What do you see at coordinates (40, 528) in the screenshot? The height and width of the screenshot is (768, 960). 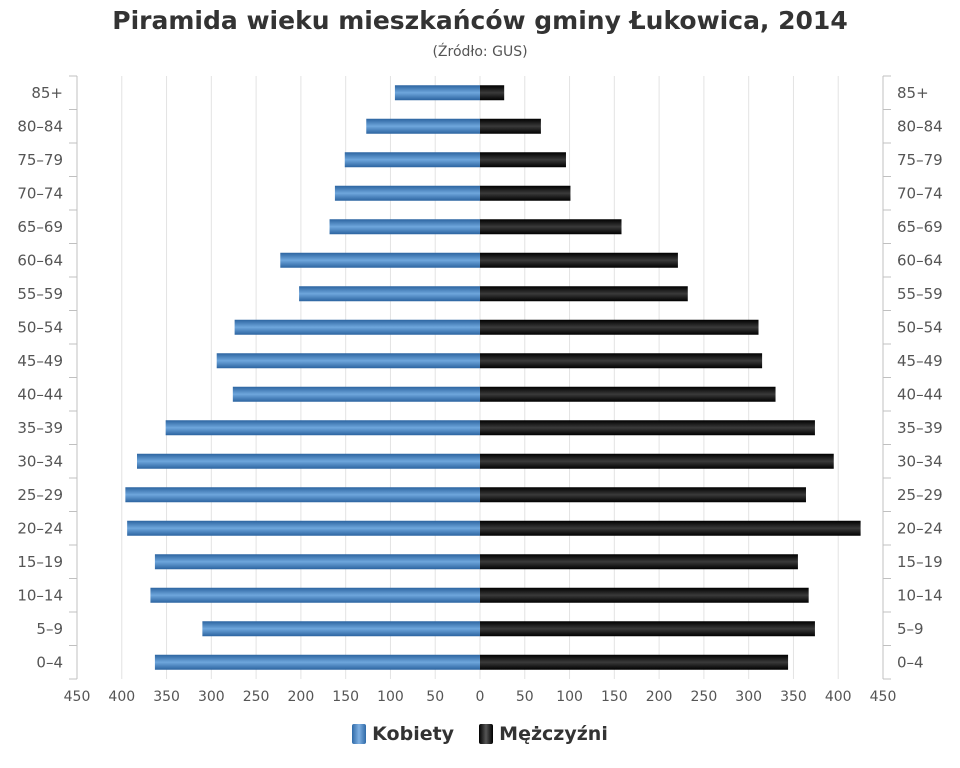 I see `category-label-left: 20–24` at bounding box center [40, 528].